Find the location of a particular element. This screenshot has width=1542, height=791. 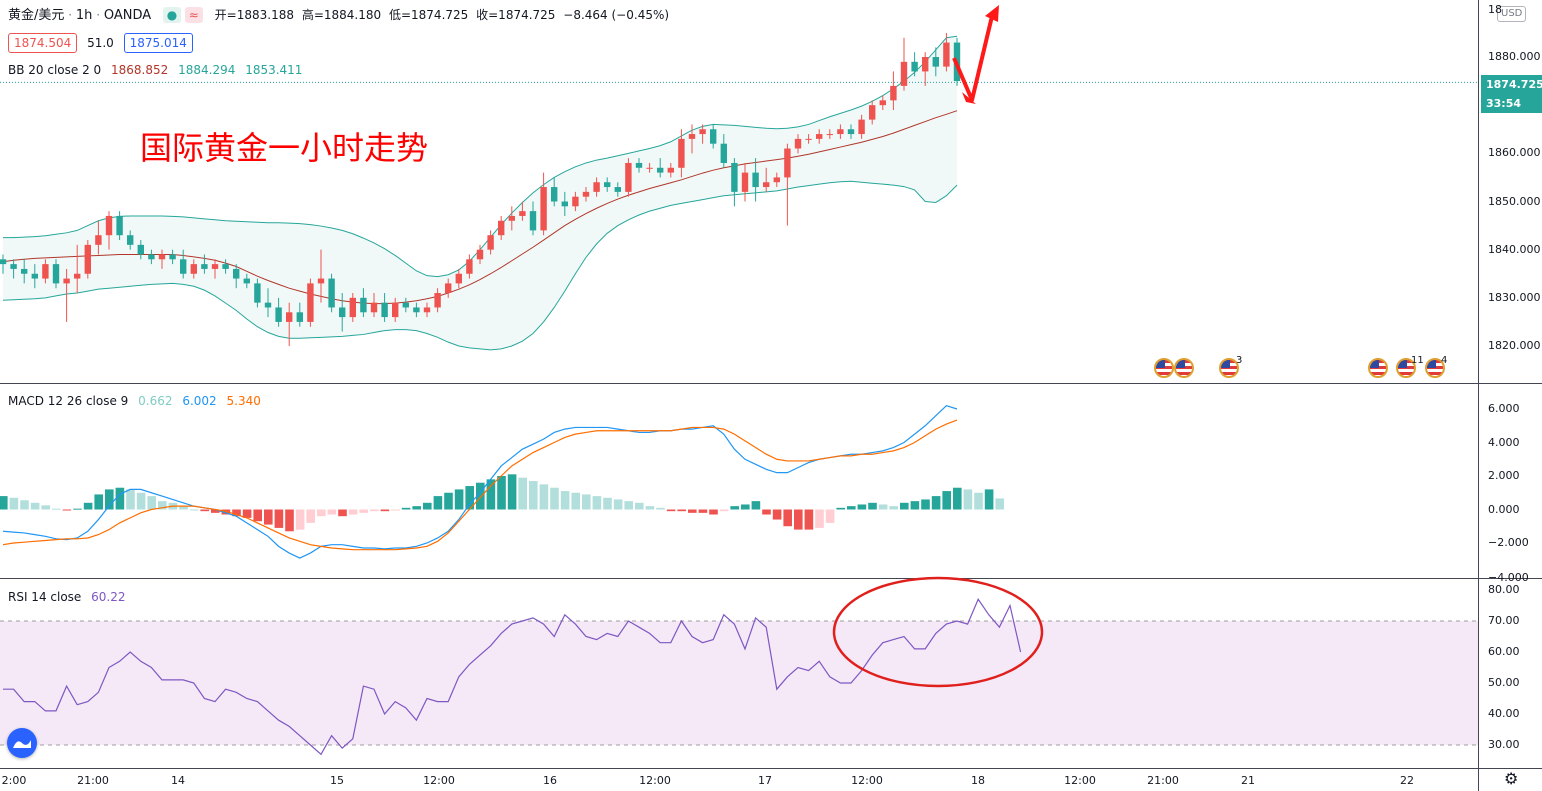

gear-icon: ⚙ is located at coordinates (1511, 778).